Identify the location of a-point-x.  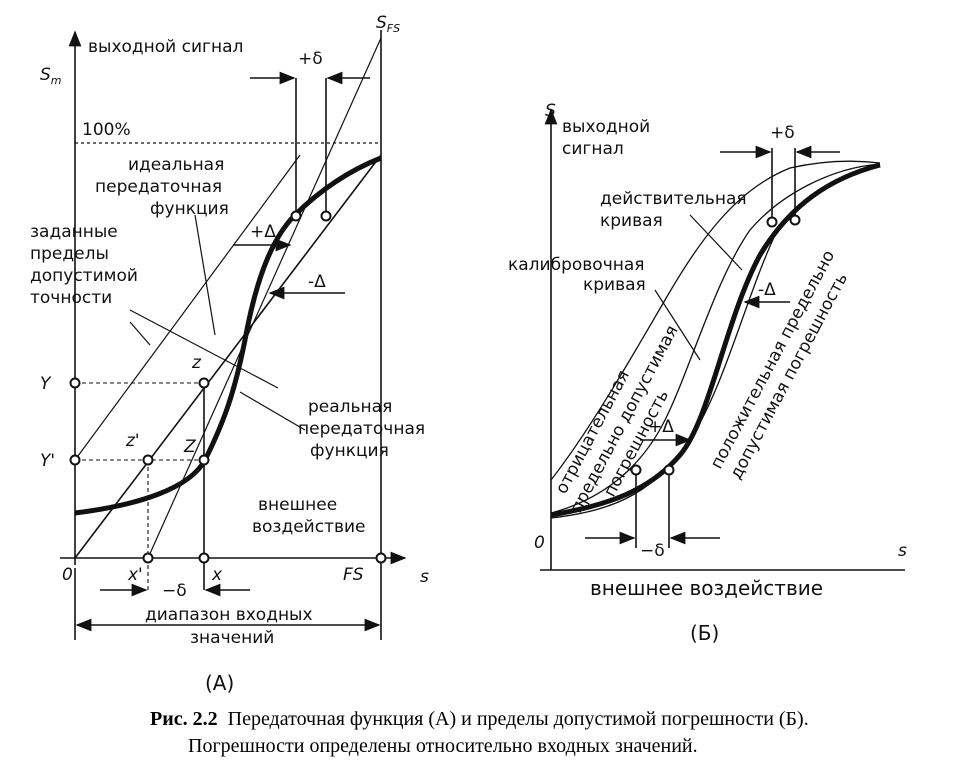
(204, 558).